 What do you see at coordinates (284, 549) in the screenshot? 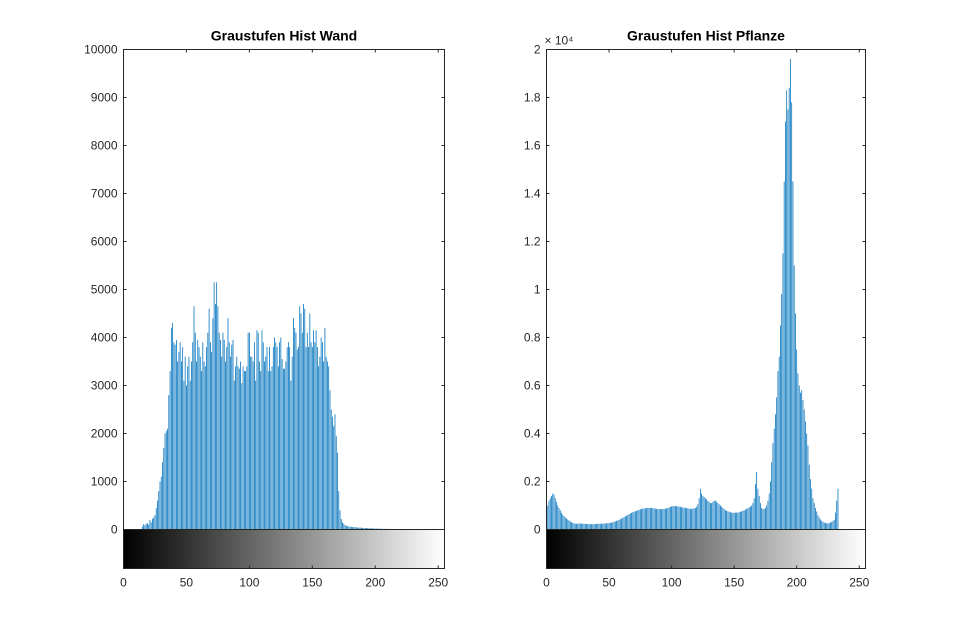
I see `grayscale-colorbar` at bounding box center [284, 549].